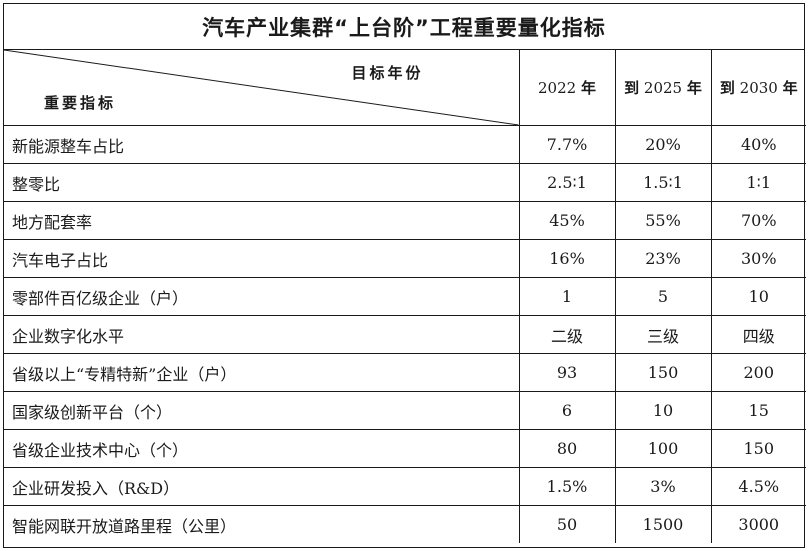 The image size is (808, 551). I want to click on indicator-value-2025: 3%, so click(663, 486).